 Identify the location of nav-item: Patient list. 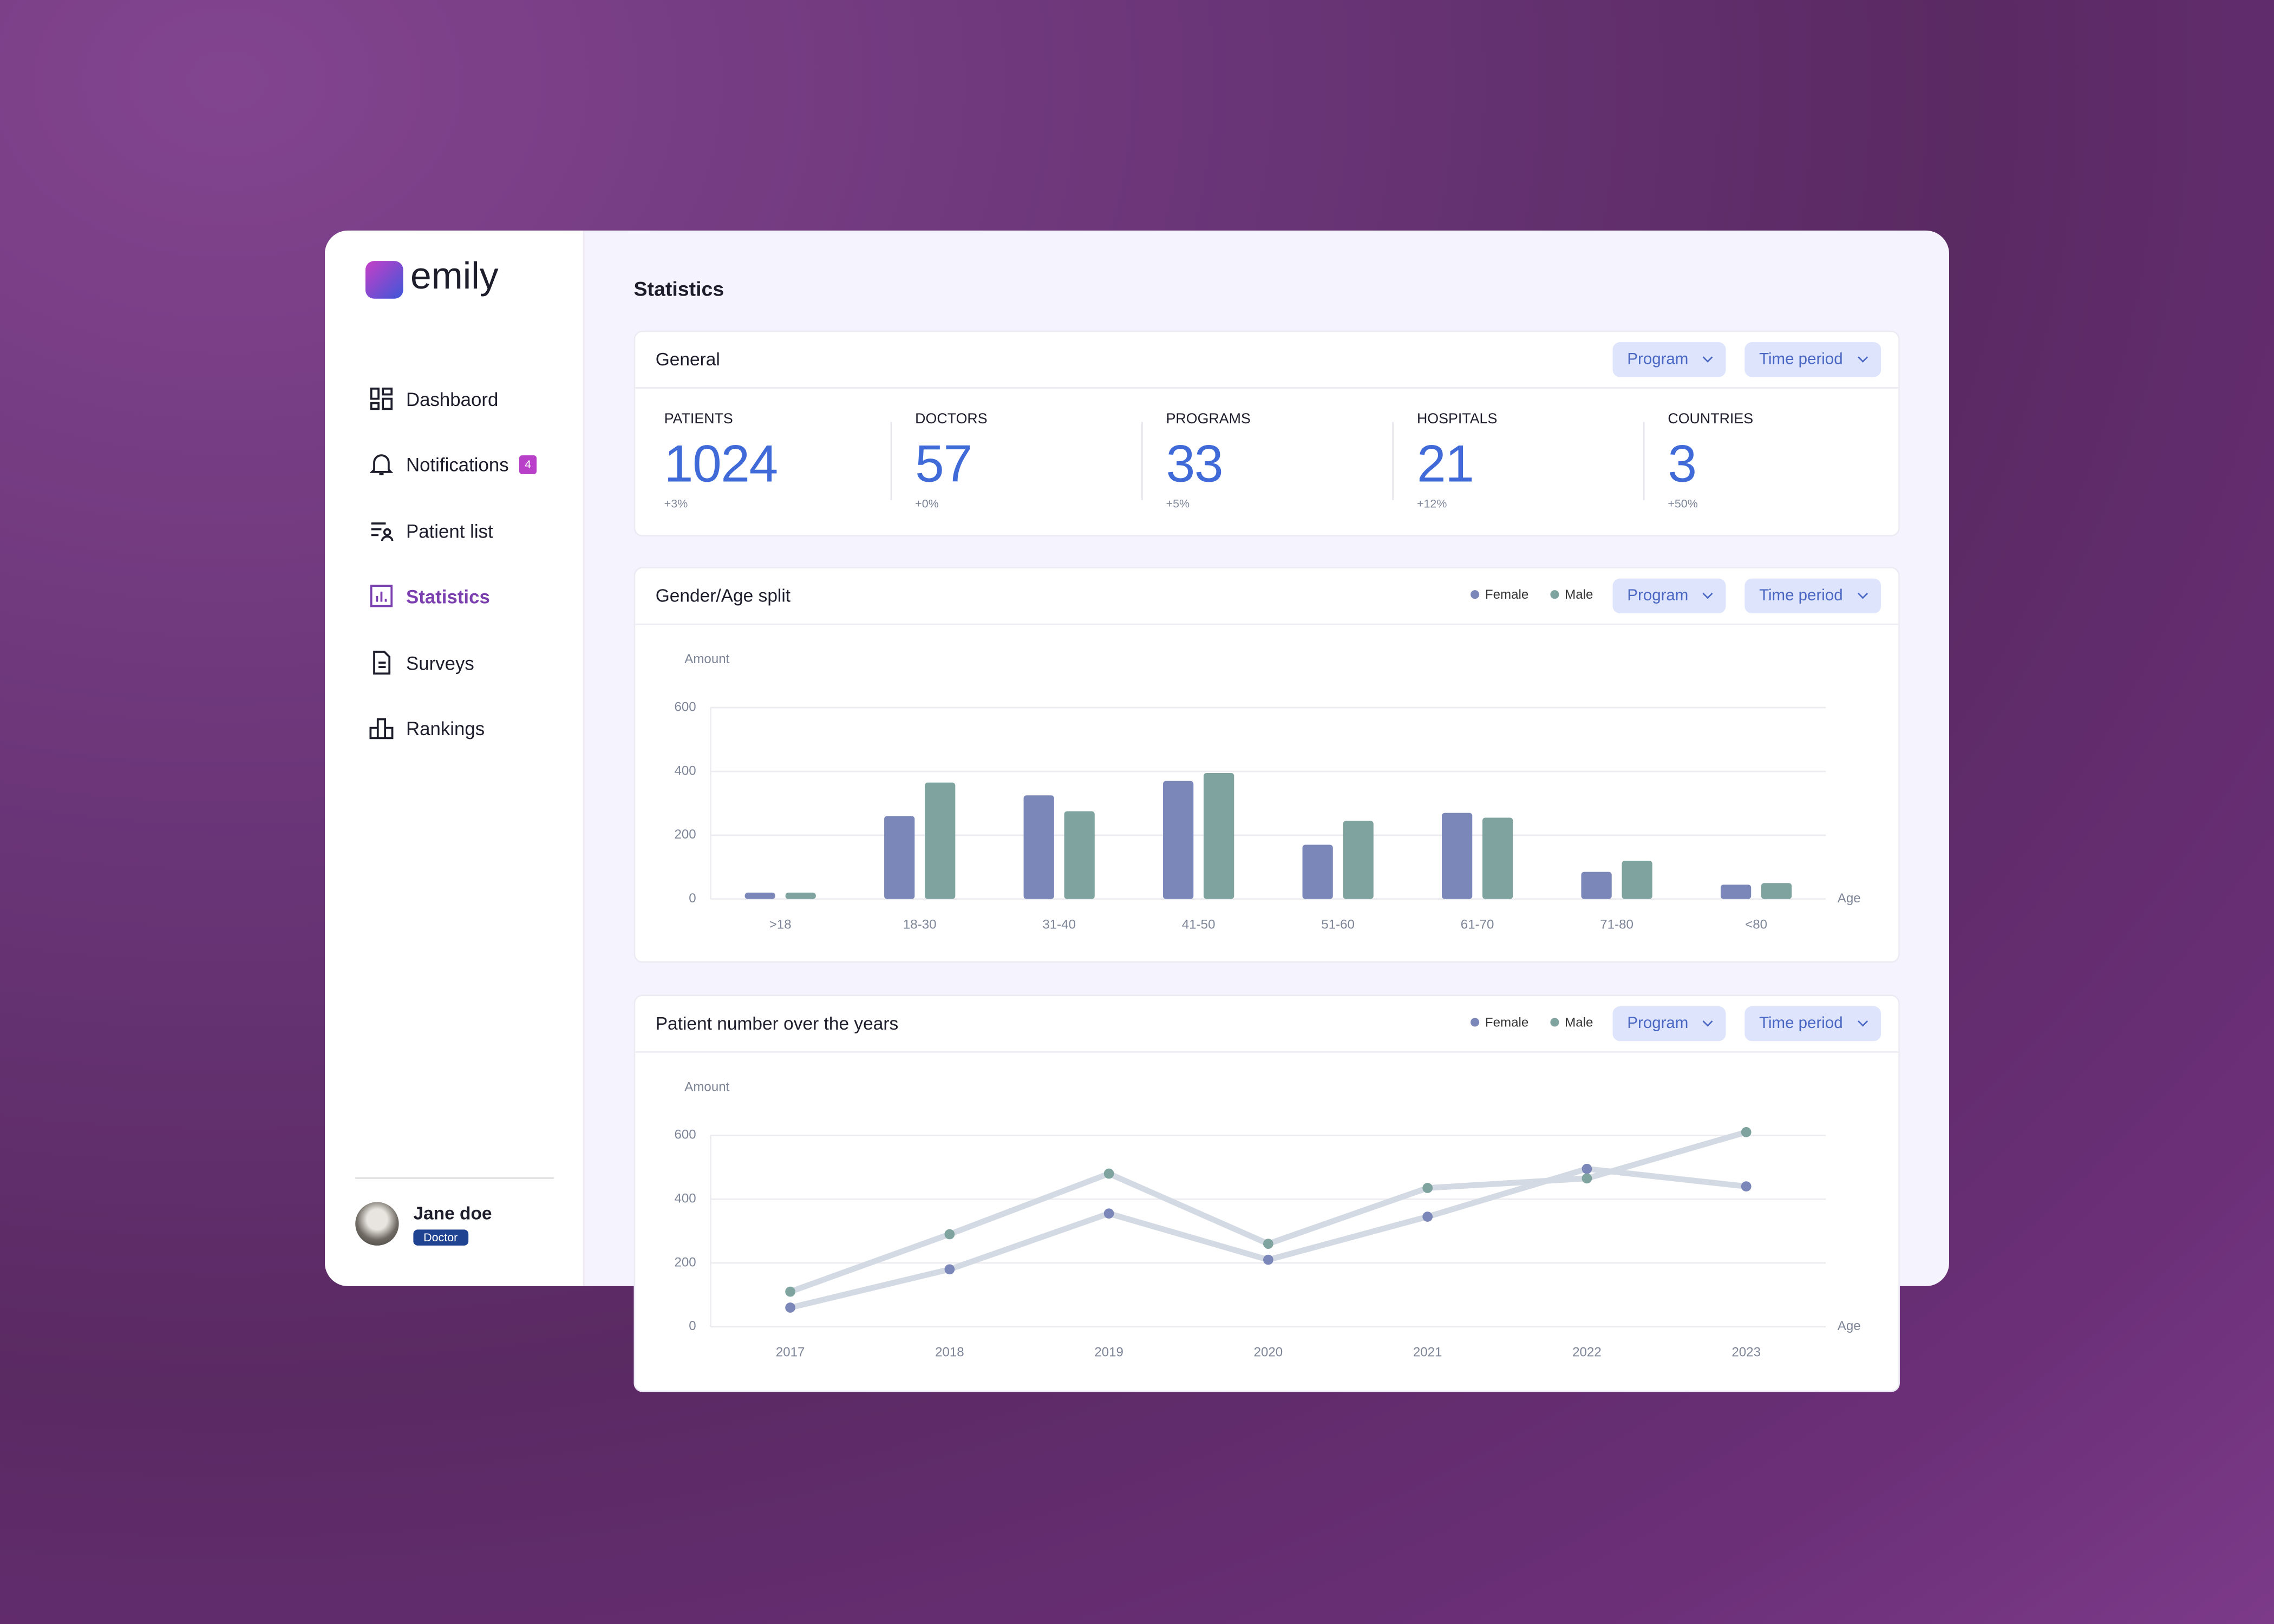
(431, 531).